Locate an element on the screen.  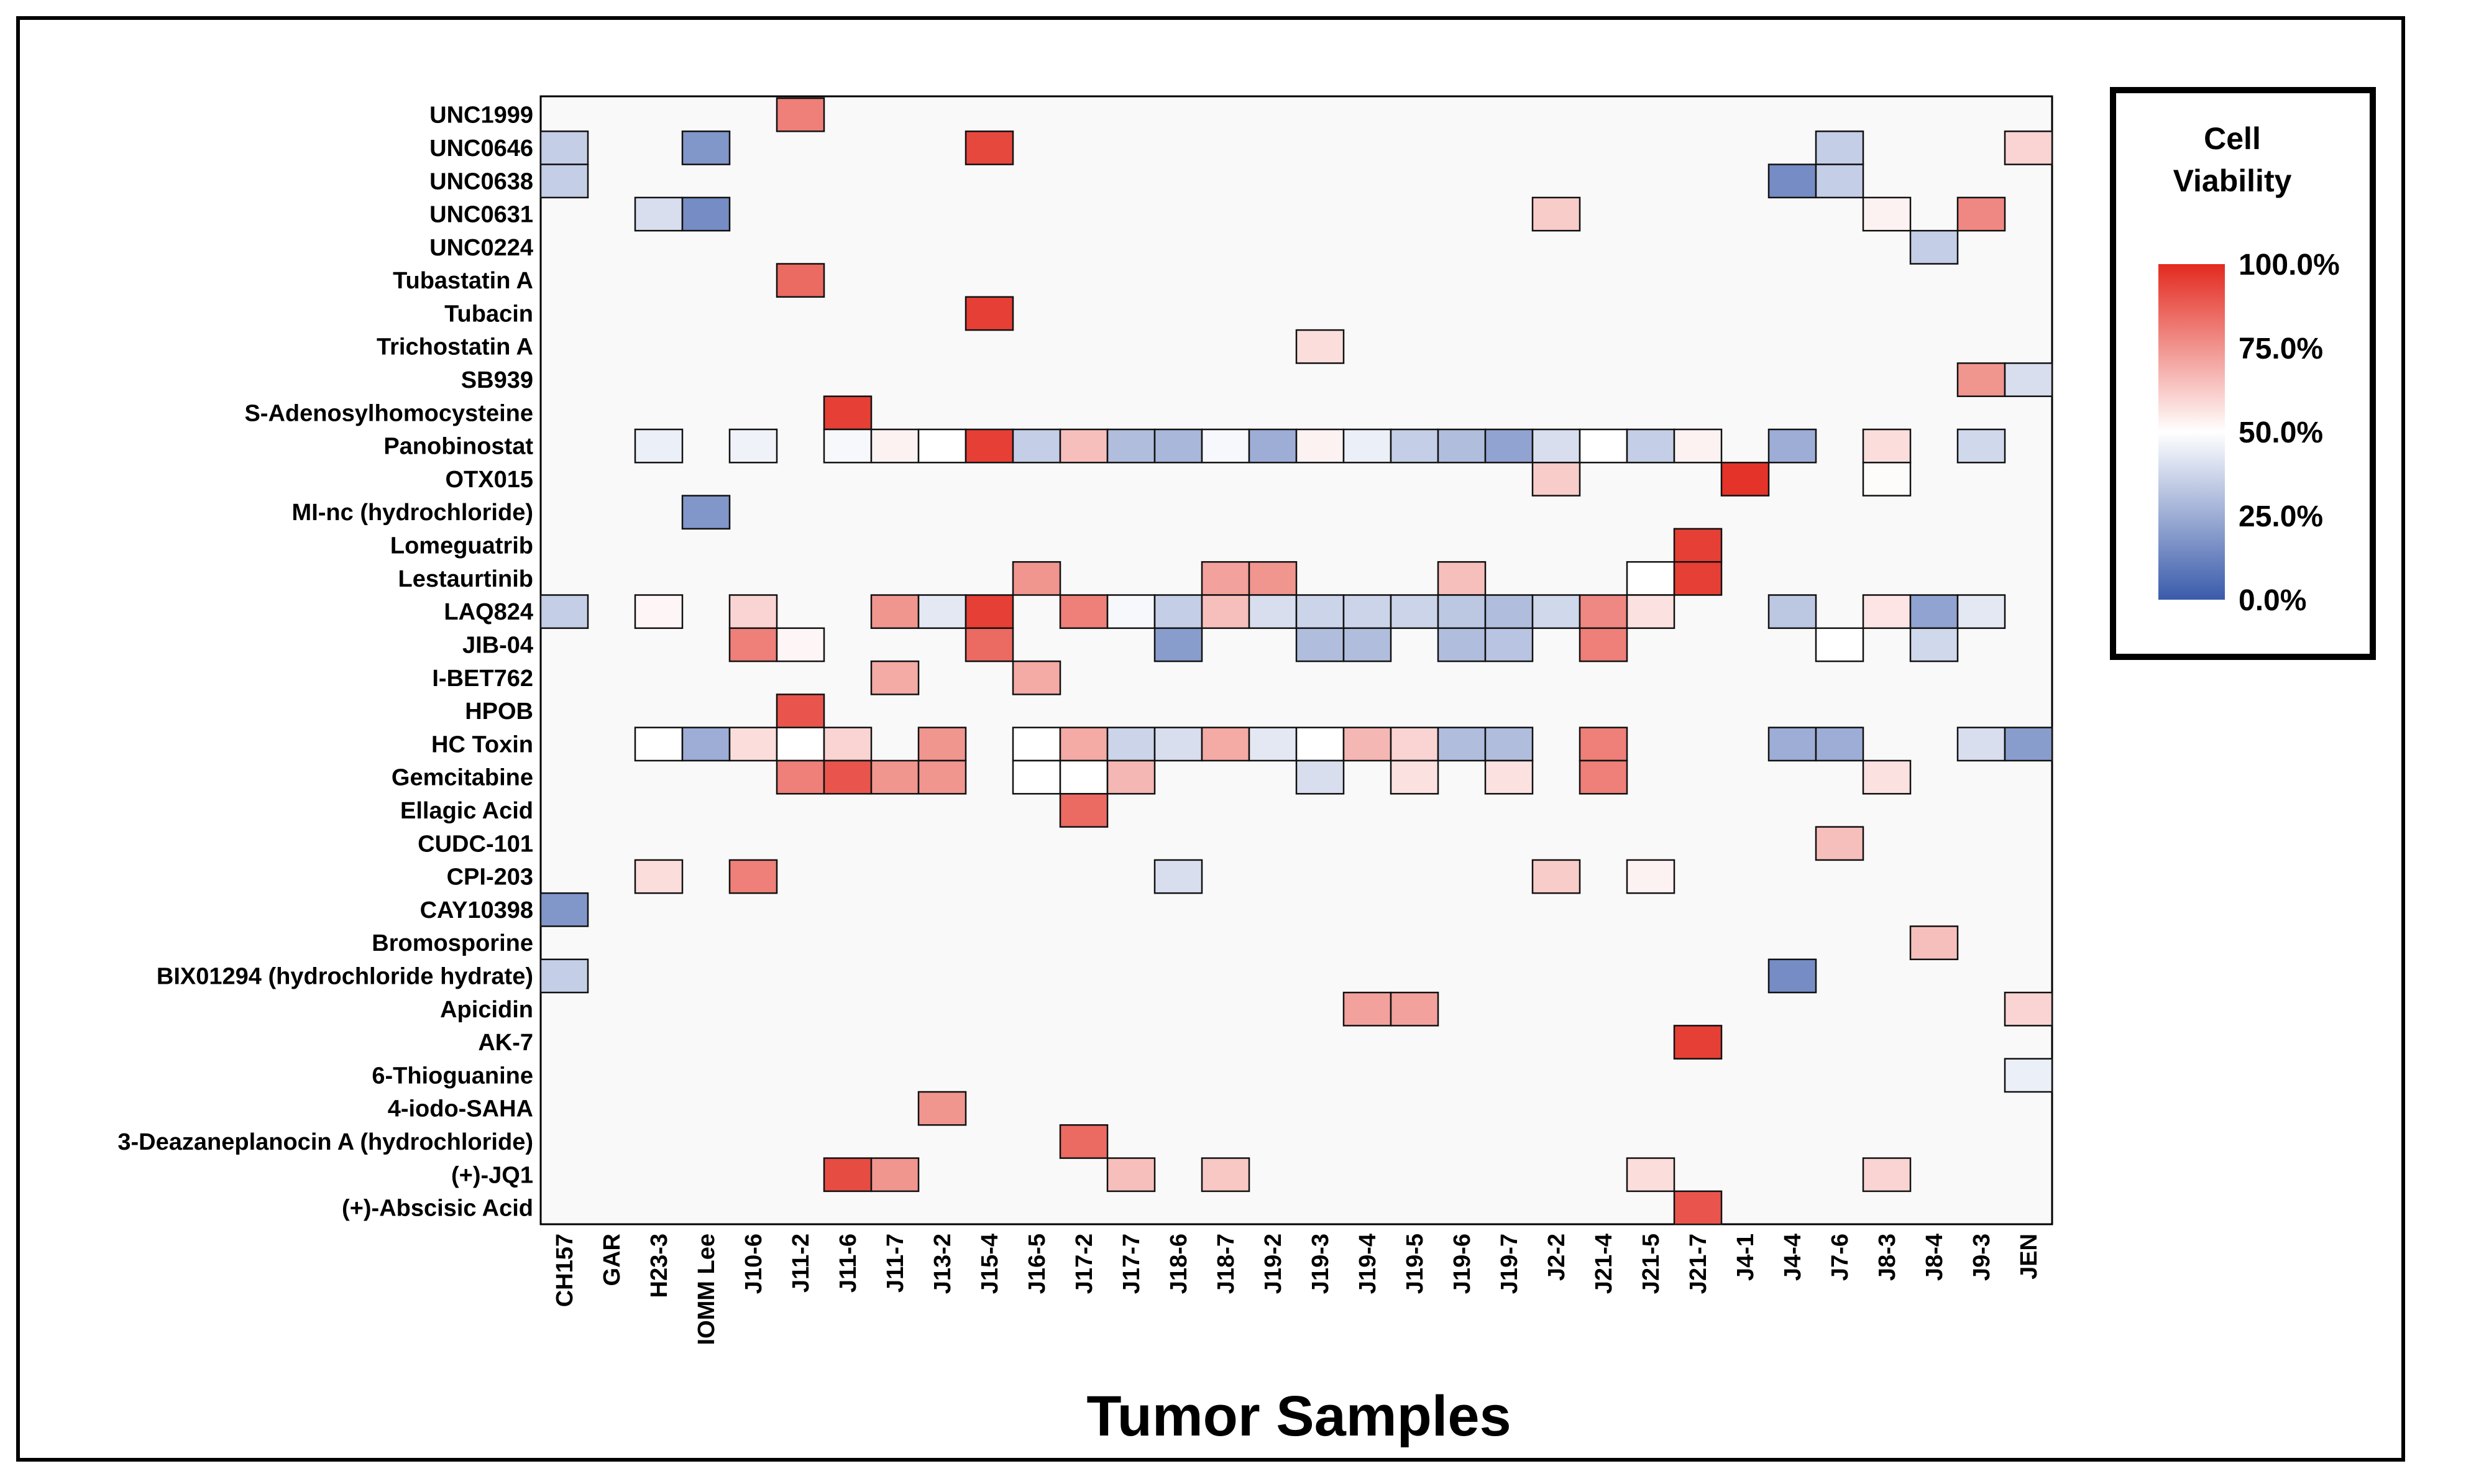
legend-colorbar is located at coordinates (2191, 432).